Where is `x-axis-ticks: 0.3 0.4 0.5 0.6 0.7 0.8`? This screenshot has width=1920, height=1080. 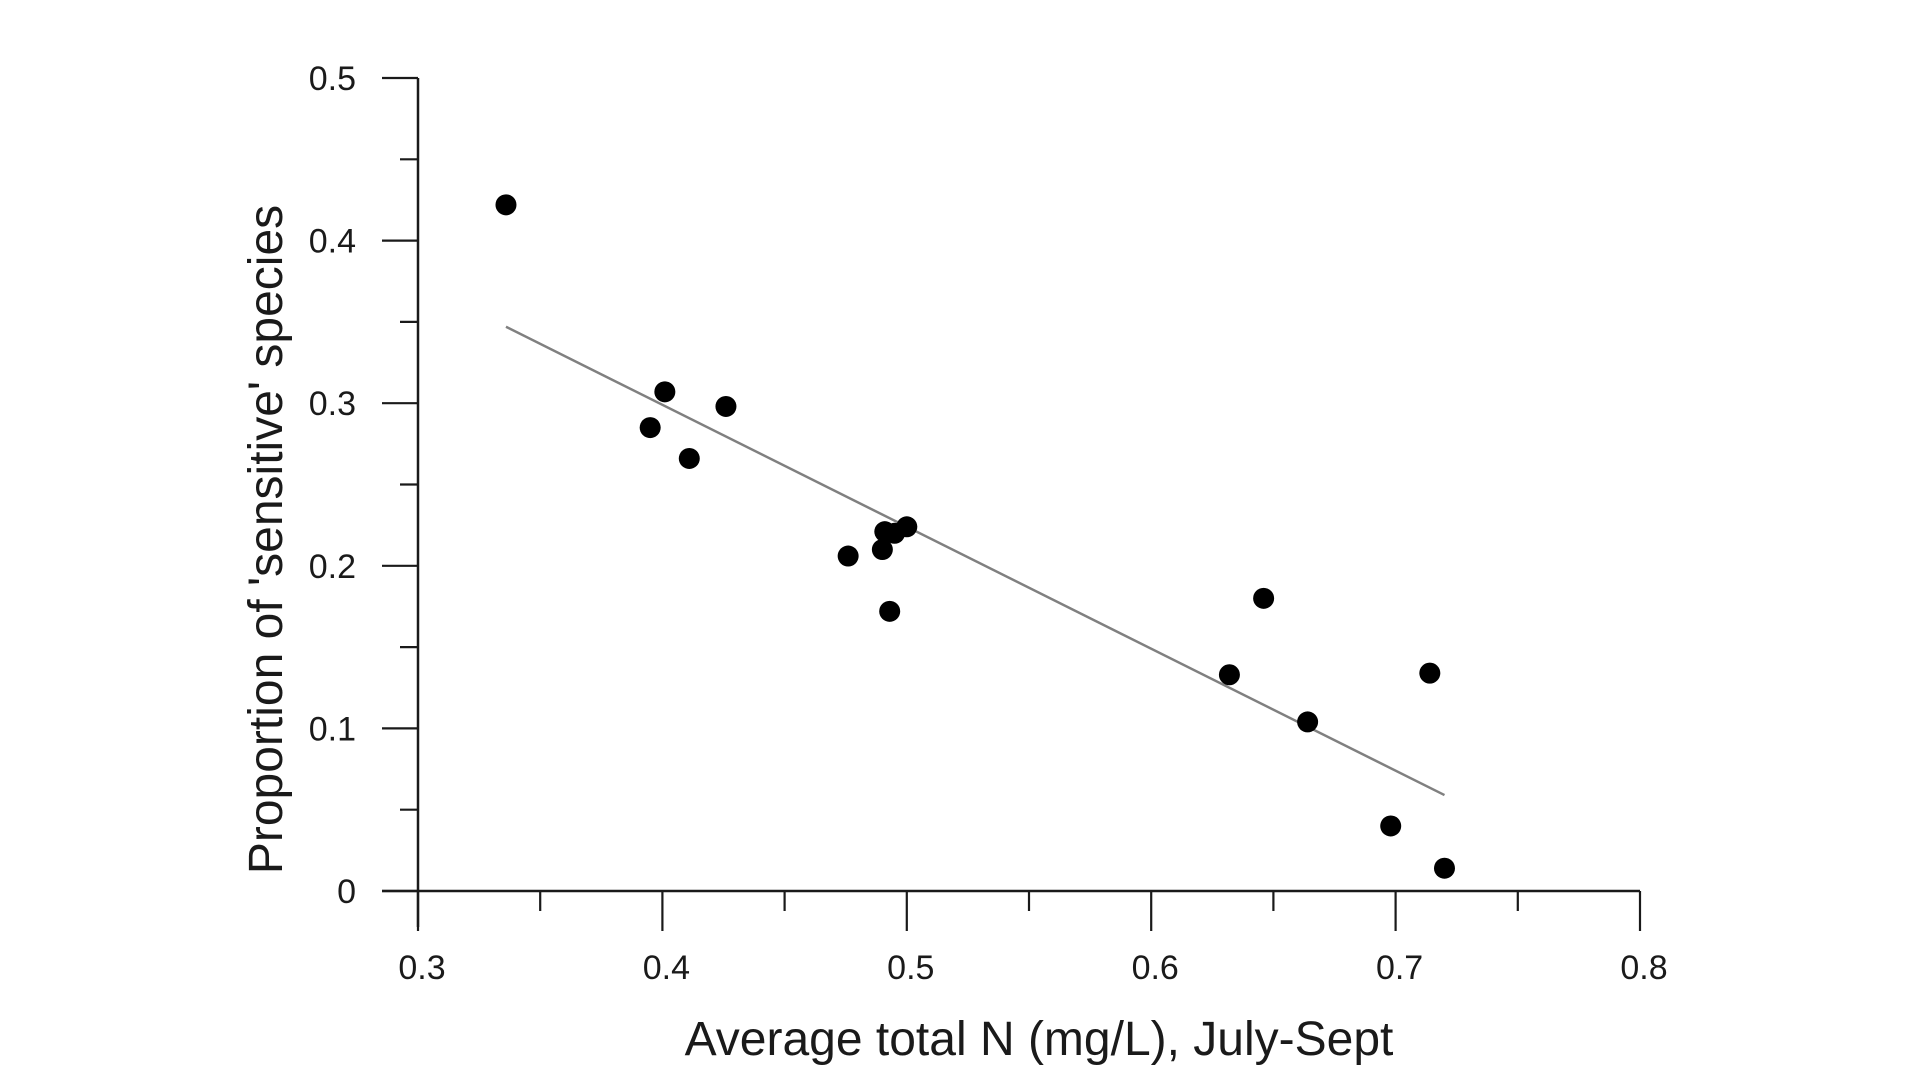 x-axis-ticks: 0.3 0.4 0.5 0.6 0.7 0.8 is located at coordinates (1033, 939).